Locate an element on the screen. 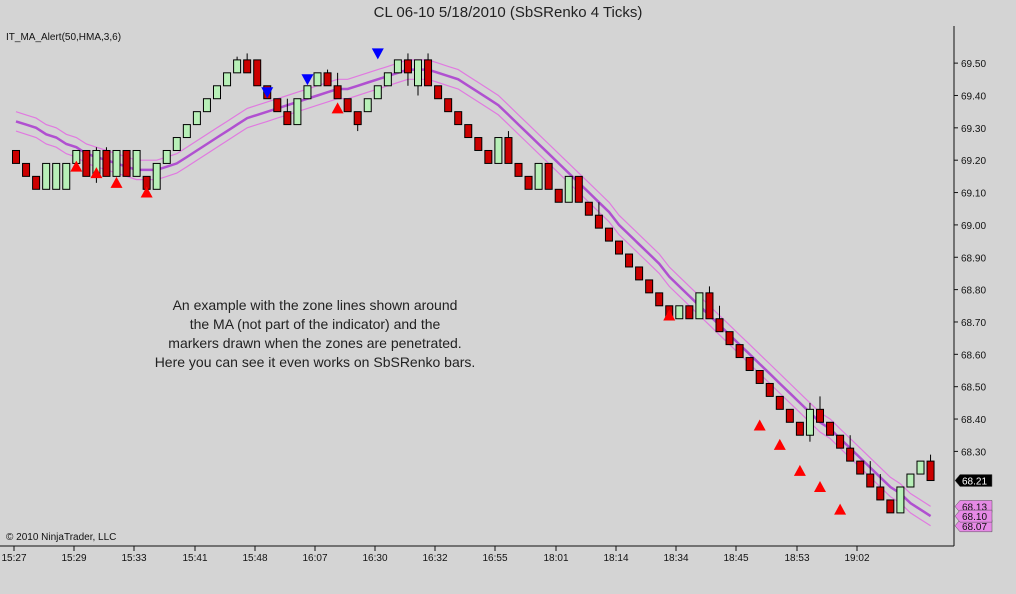 The image size is (1016, 594). price-tick-label: 69.30 is located at coordinates (973, 129).